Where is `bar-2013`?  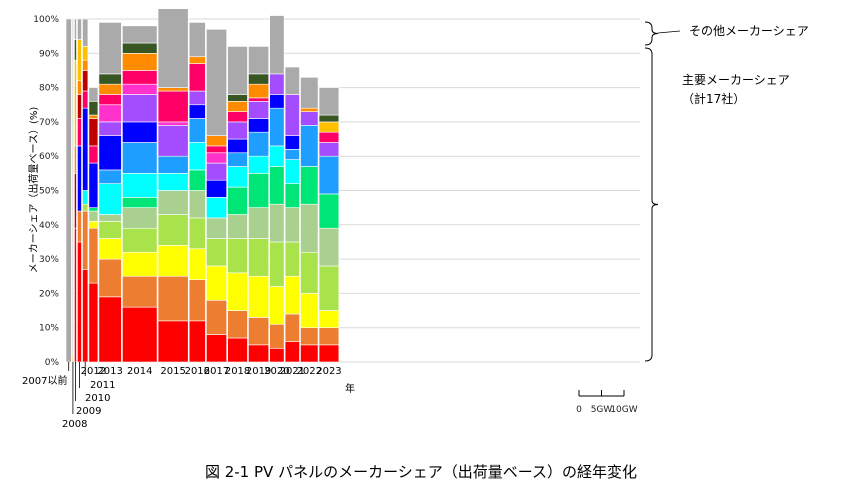 bar-2013 is located at coordinates (110, 192).